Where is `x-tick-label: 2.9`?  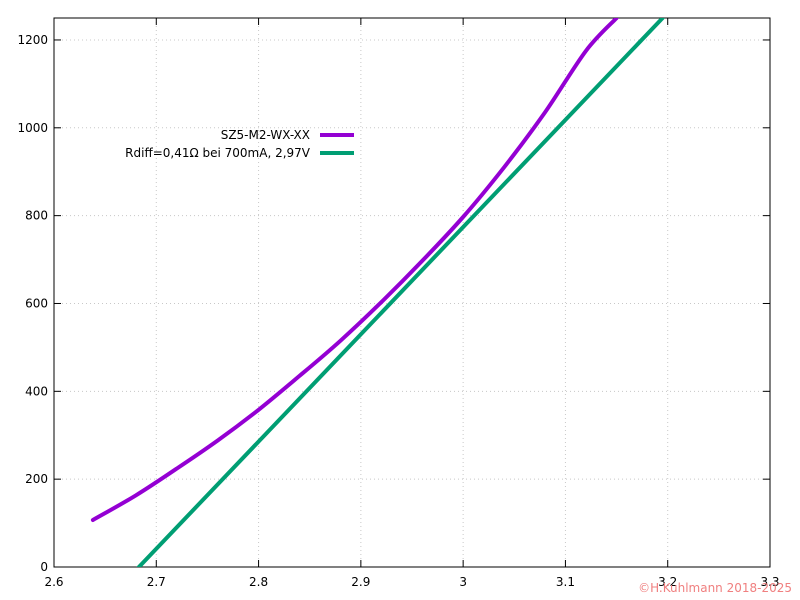 x-tick-label: 2.9 is located at coordinates (360, 582).